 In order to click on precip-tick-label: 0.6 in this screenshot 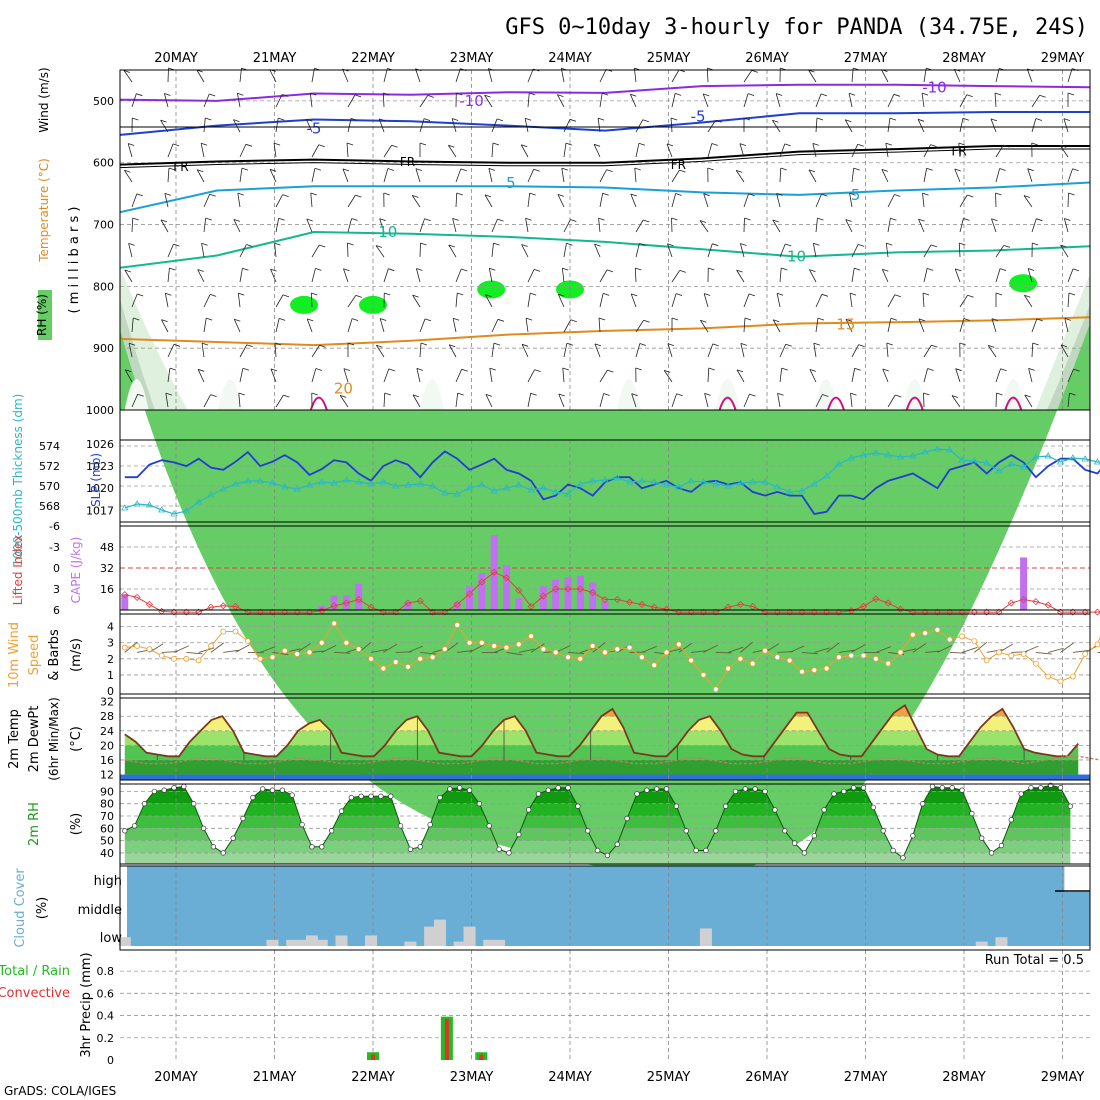, I will do `click(106, 993)`.